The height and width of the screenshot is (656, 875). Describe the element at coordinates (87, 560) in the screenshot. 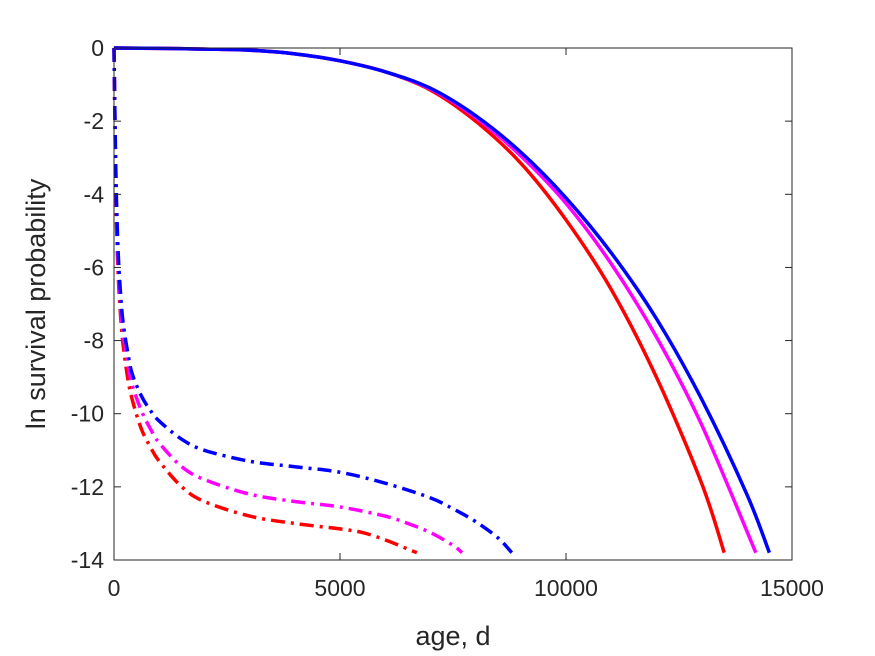

I see `y-tick-label: -14` at that location.